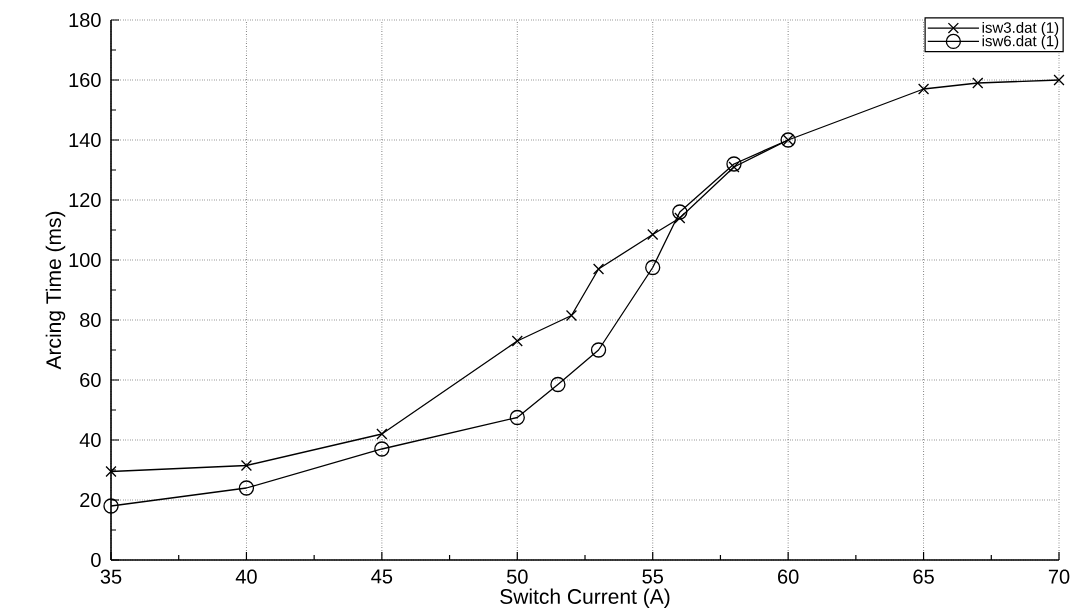 The height and width of the screenshot is (614, 1091). Describe the element at coordinates (788, 576) in the screenshot. I see `x-tick-label: 60` at that location.